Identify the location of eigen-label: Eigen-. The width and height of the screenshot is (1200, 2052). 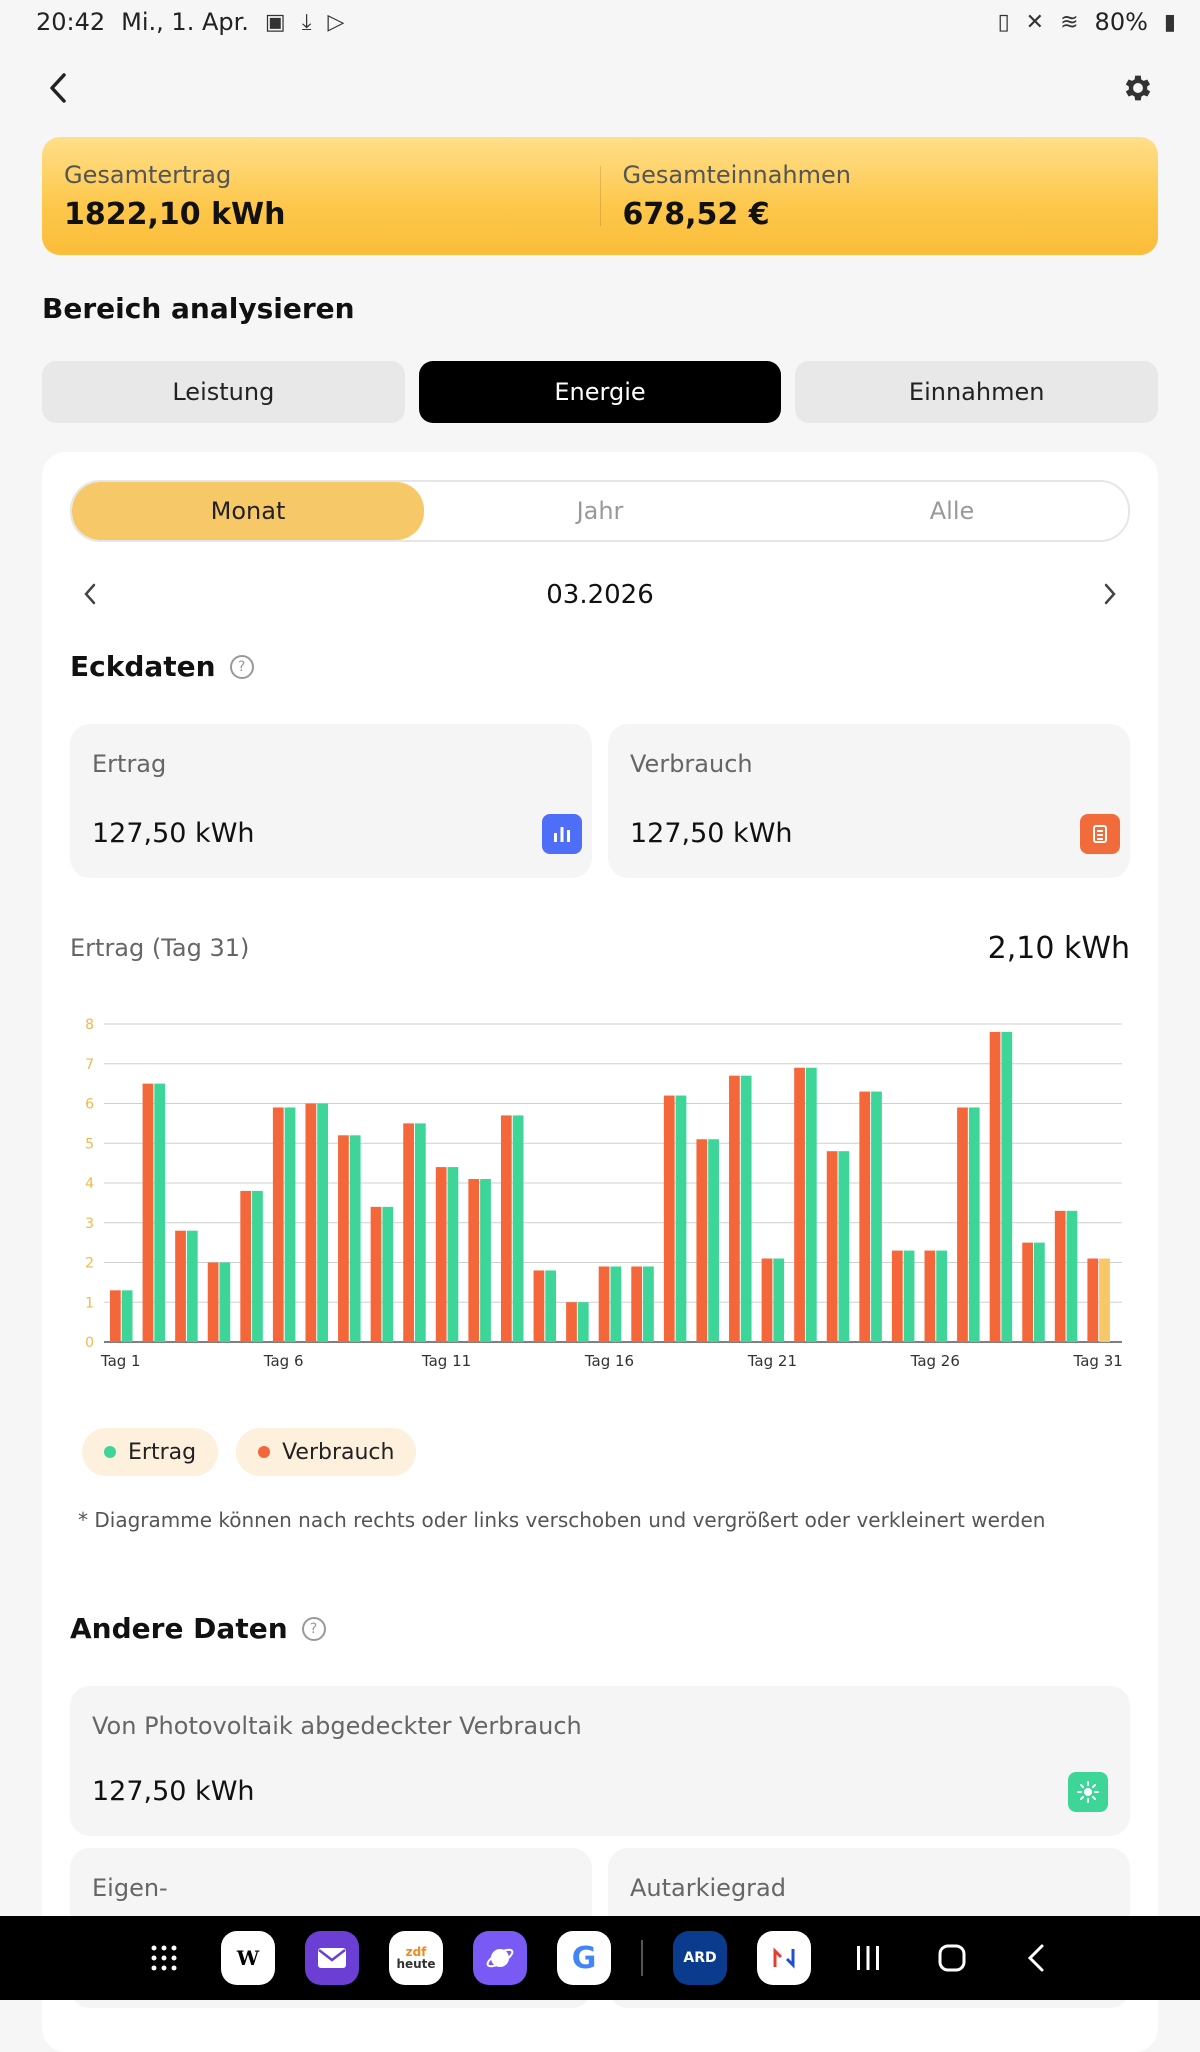
(130, 1888).